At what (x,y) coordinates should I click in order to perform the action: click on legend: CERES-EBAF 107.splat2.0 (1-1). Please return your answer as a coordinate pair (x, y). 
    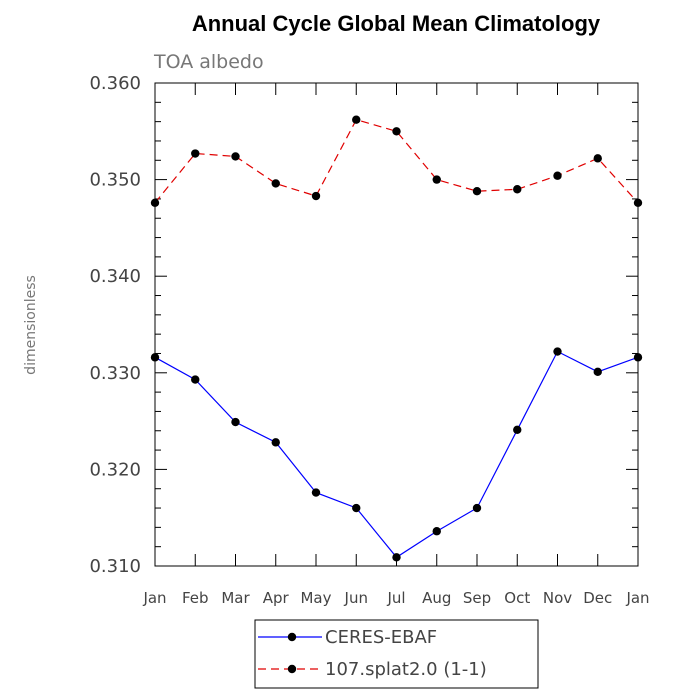
    Looking at the image, I should click on (396, 654).